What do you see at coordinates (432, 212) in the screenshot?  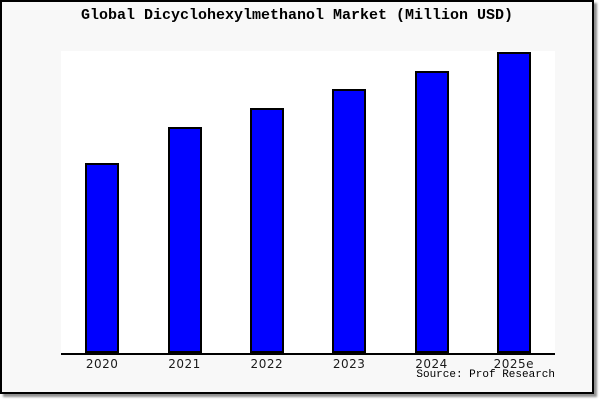 I see `bar-2024` at bounding box center [432, 212].